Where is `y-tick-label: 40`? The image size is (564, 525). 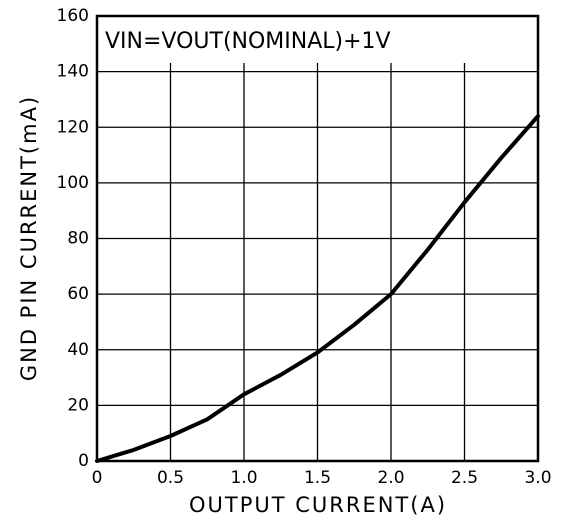
y-tick-label: 40 is located at coordinates (78, 350).